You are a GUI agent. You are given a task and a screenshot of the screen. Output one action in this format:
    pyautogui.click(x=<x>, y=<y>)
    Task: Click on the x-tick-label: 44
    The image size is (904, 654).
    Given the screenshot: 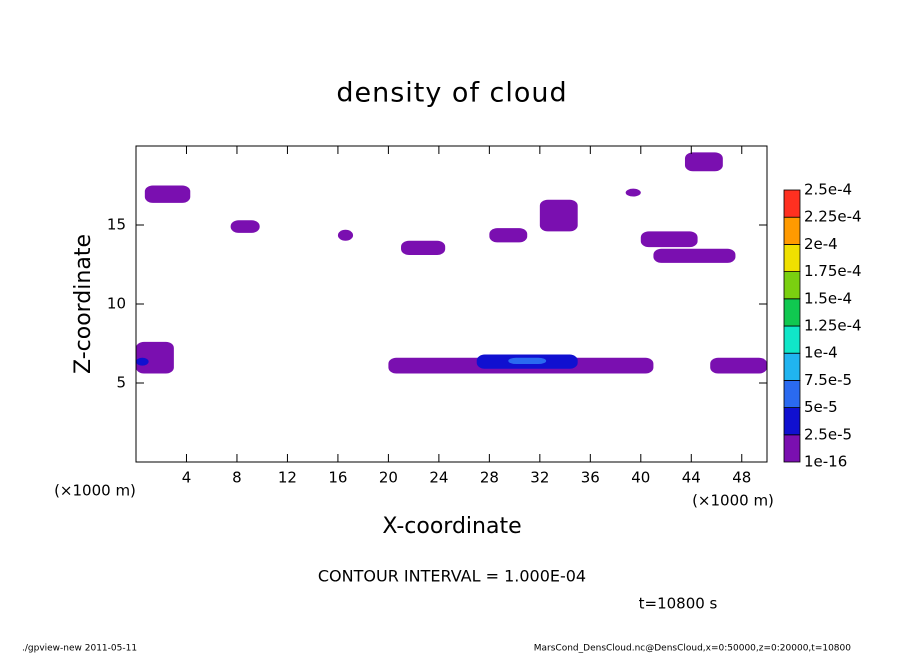 What is the action you would take?
    pyautogui.click(x=691, y=478)
    